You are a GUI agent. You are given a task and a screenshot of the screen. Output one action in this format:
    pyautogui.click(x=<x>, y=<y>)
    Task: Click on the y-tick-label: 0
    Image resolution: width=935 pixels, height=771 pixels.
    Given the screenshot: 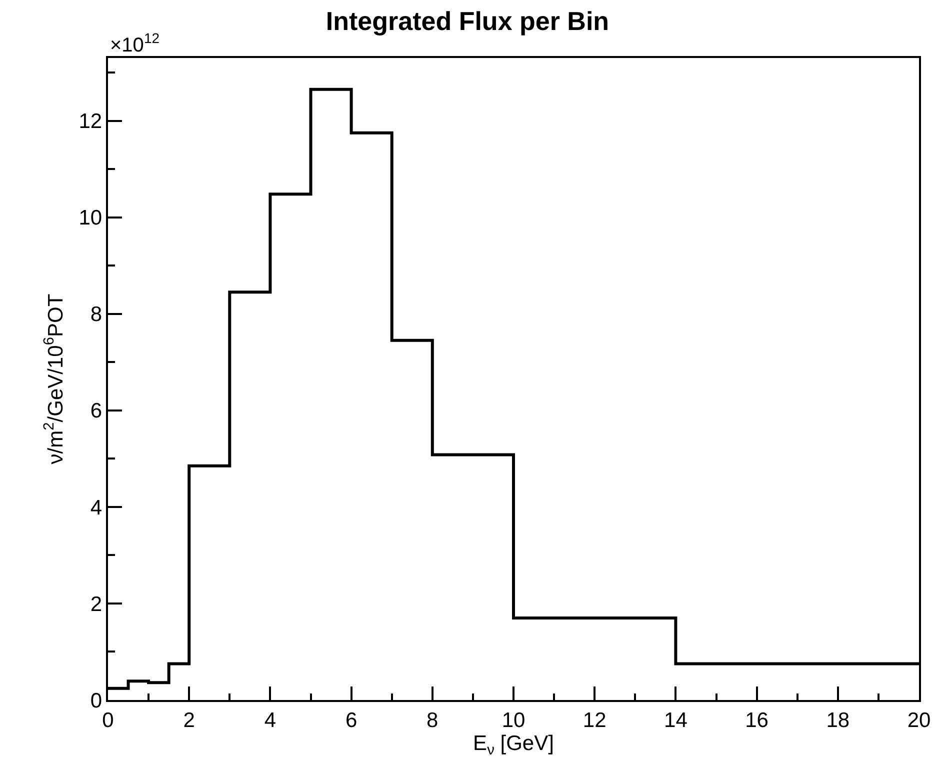 What is the action you would take?
    pyautogui.click(x=96, y=700)
    